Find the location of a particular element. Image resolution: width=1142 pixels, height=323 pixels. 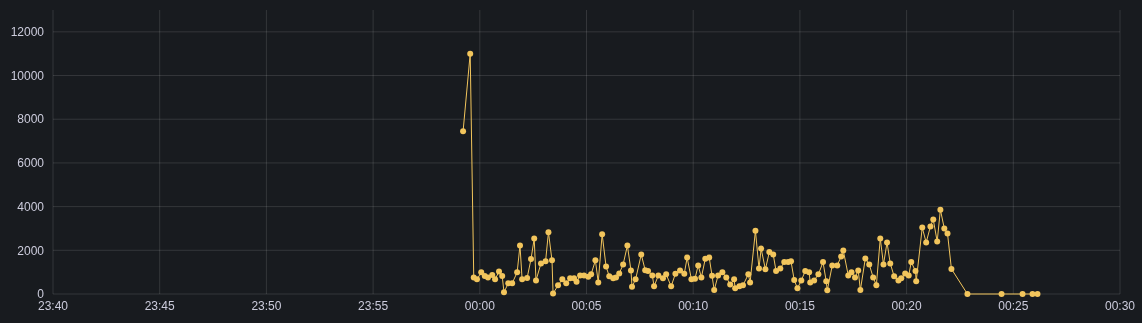

y-tick-label: 10000 is located at coordinates (27, 75).